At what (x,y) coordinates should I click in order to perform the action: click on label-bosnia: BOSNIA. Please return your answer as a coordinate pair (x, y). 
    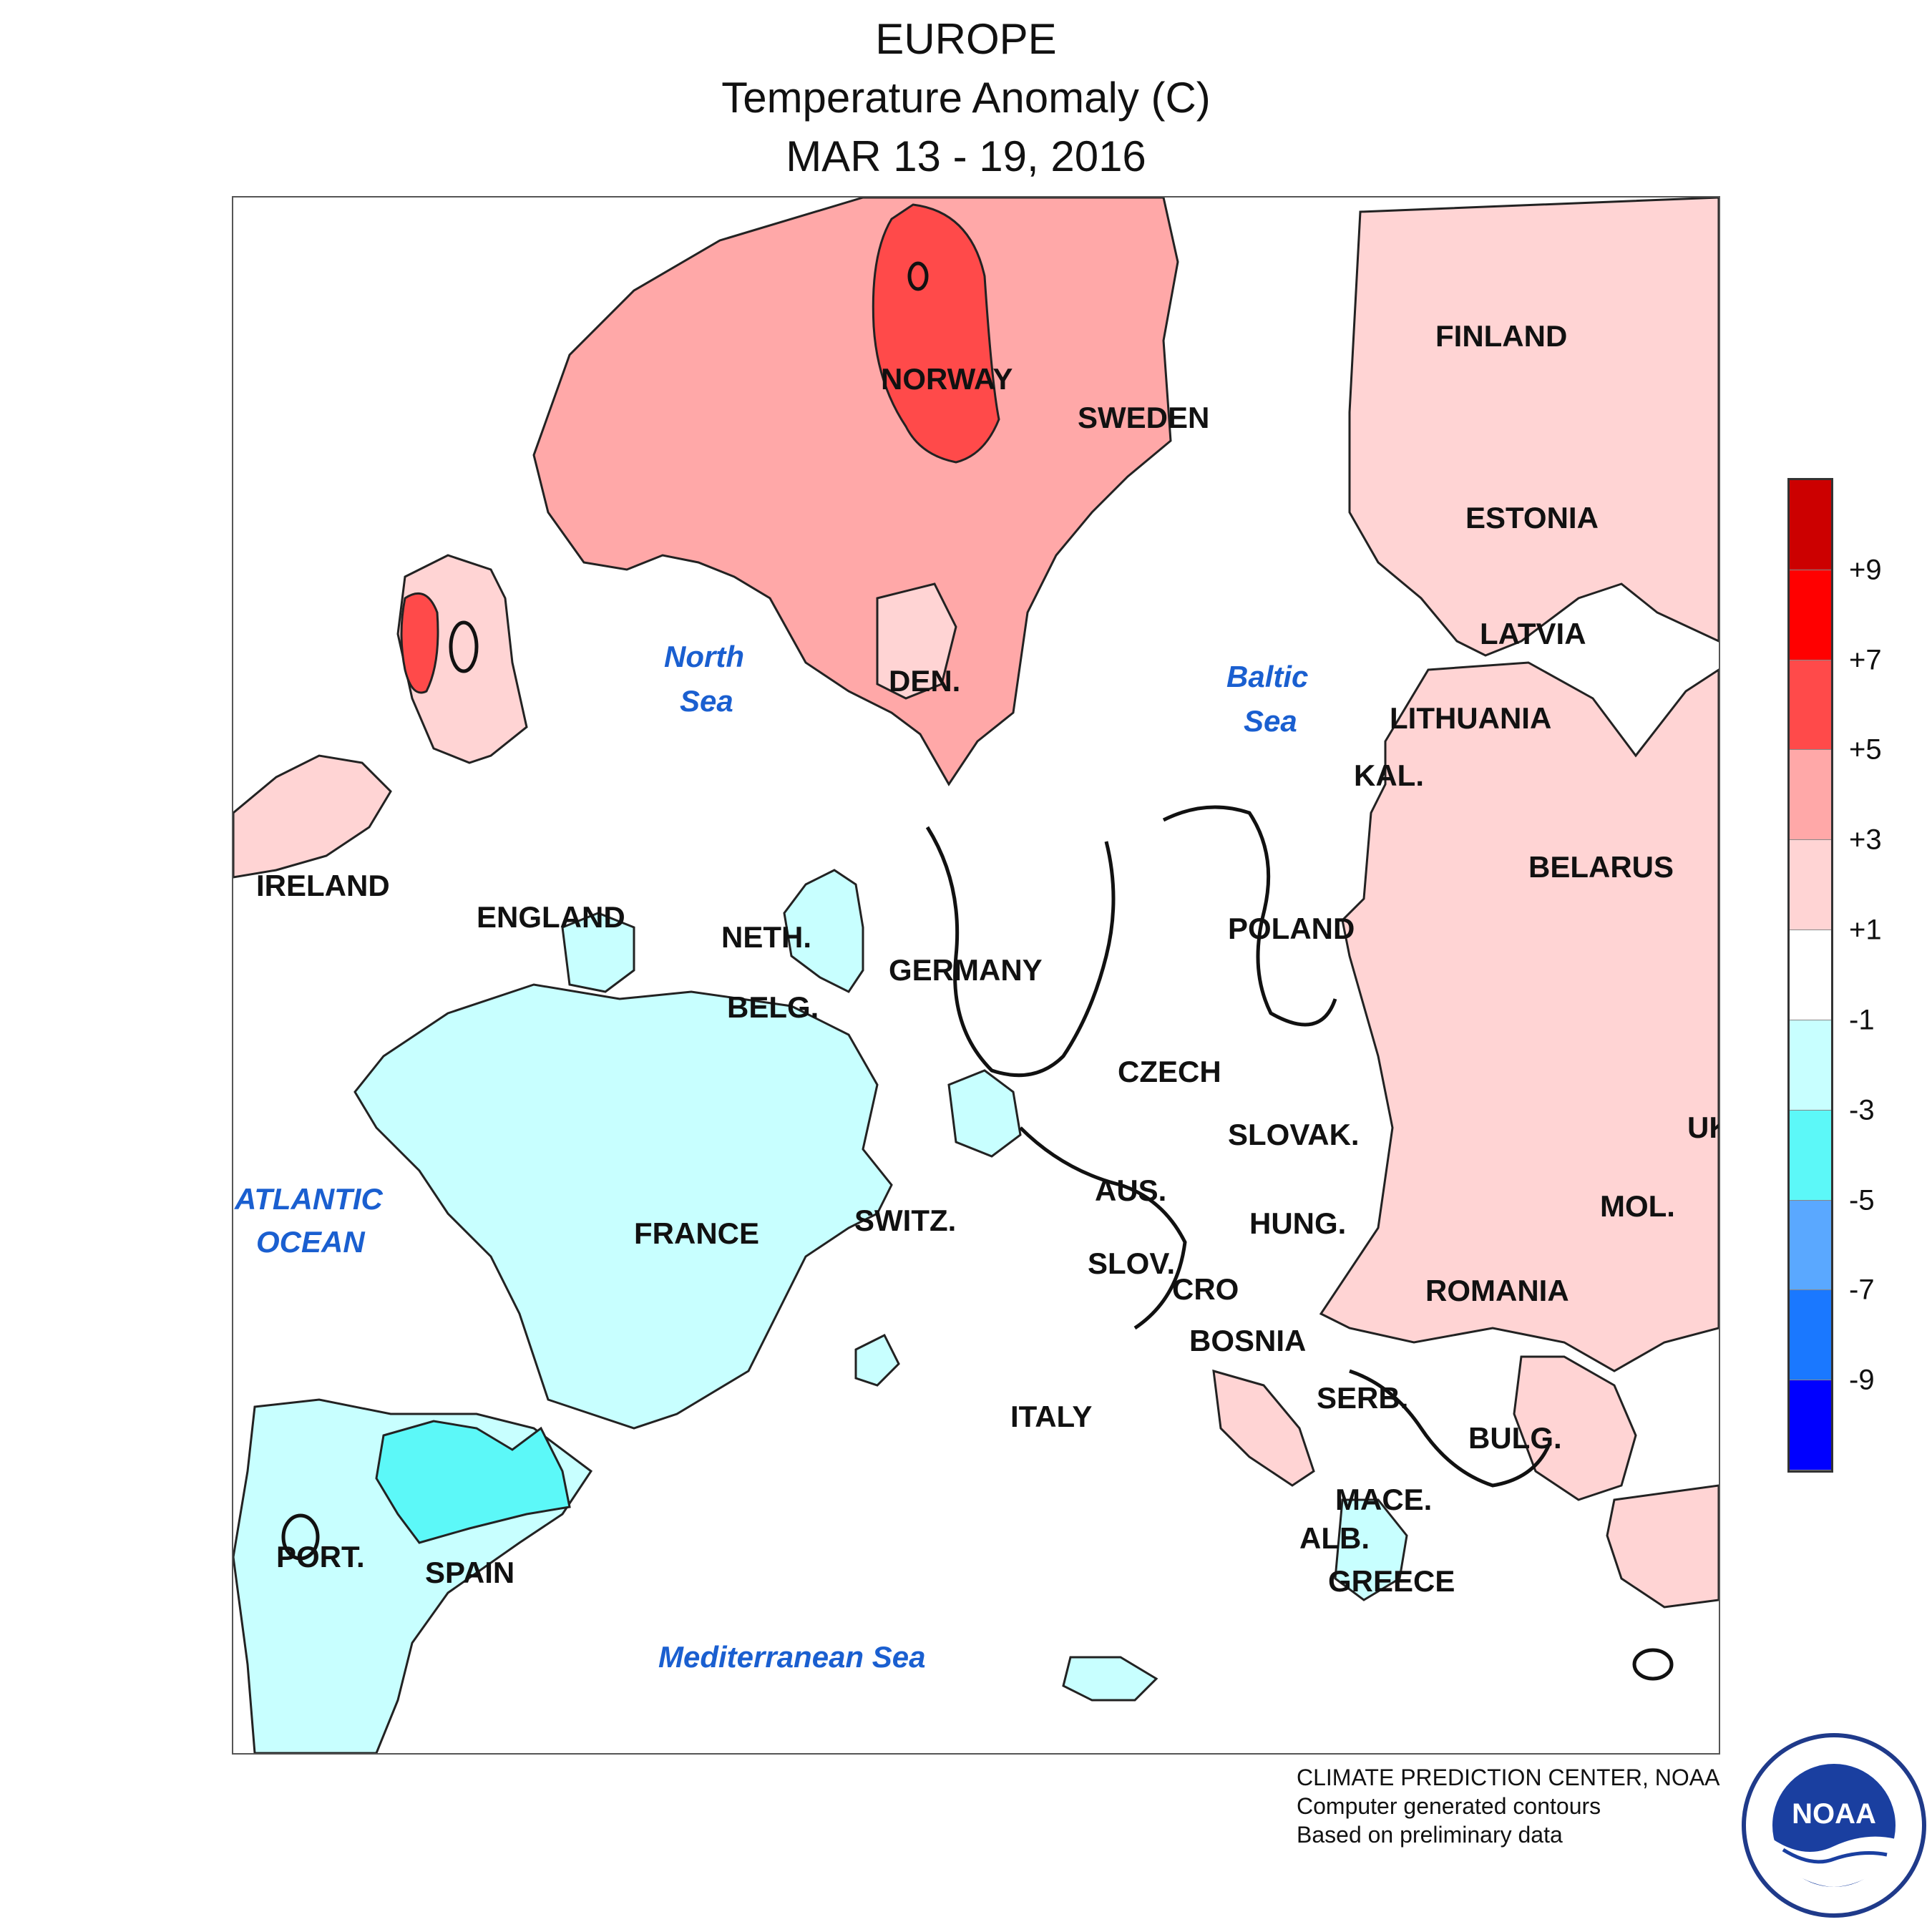
    Looking at the image, I should click on (1247, 1340).